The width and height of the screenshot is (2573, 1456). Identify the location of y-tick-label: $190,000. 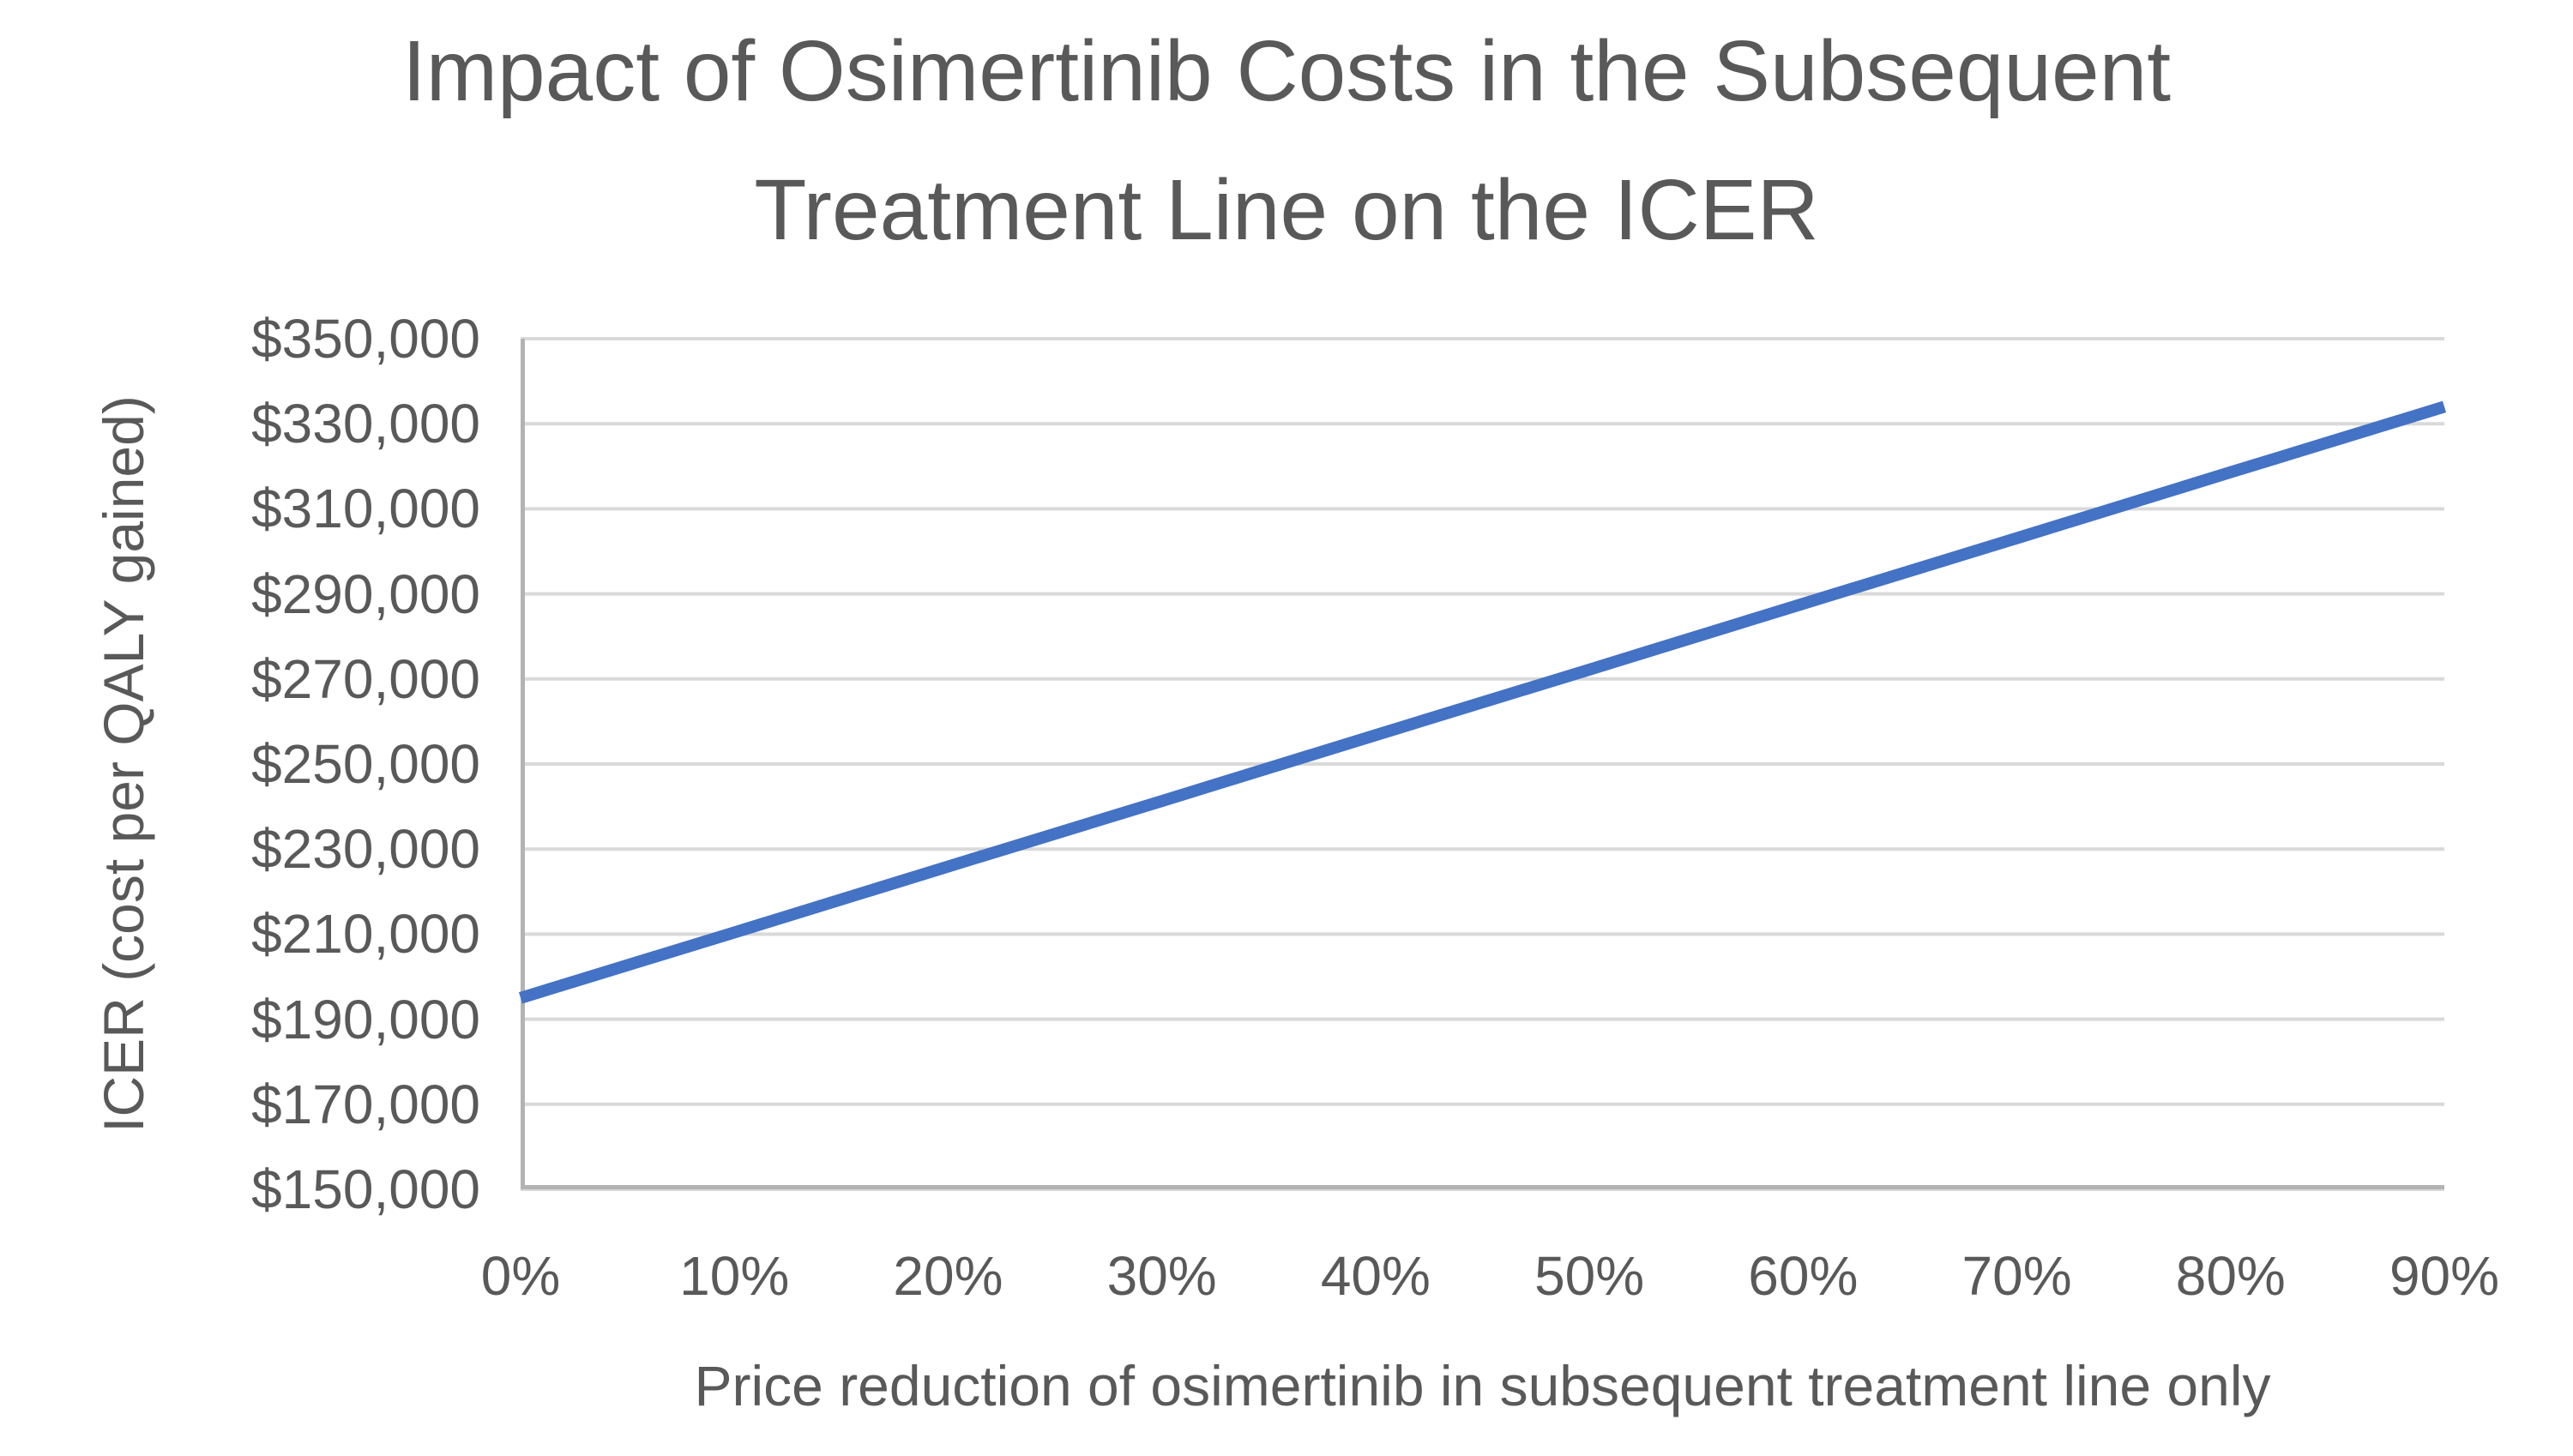
(365, 1019).